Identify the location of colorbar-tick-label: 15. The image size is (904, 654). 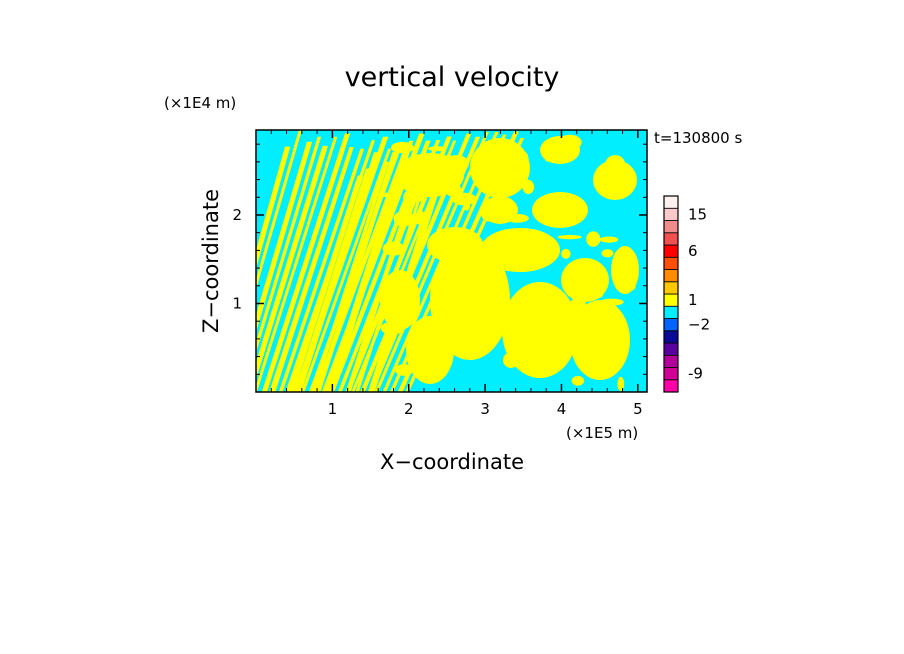
(697, 214).